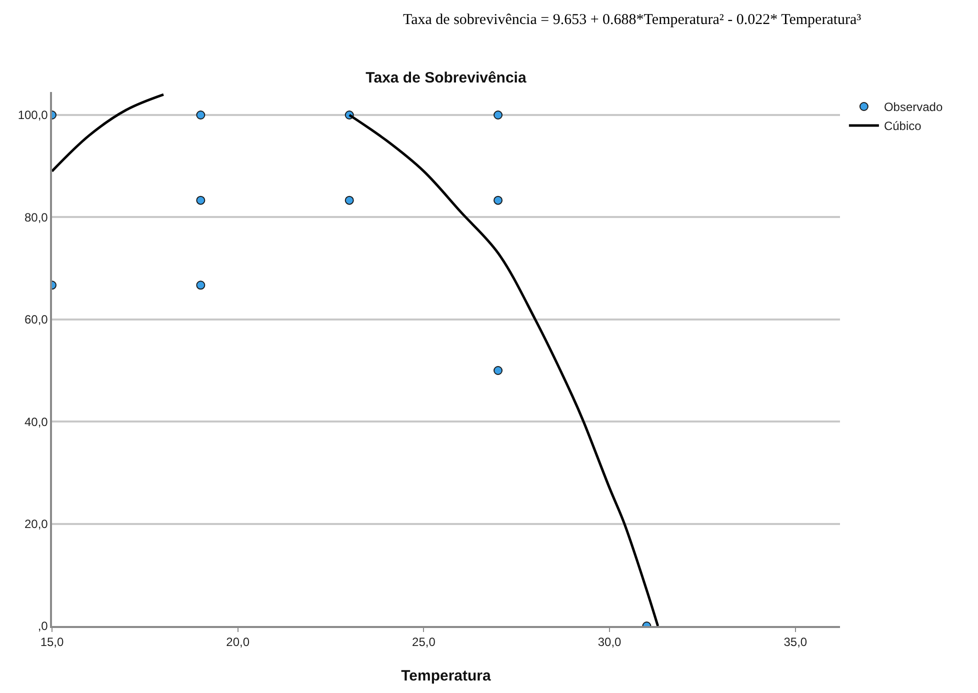  I want to click on legend-label: Observado, so click(913, 107).